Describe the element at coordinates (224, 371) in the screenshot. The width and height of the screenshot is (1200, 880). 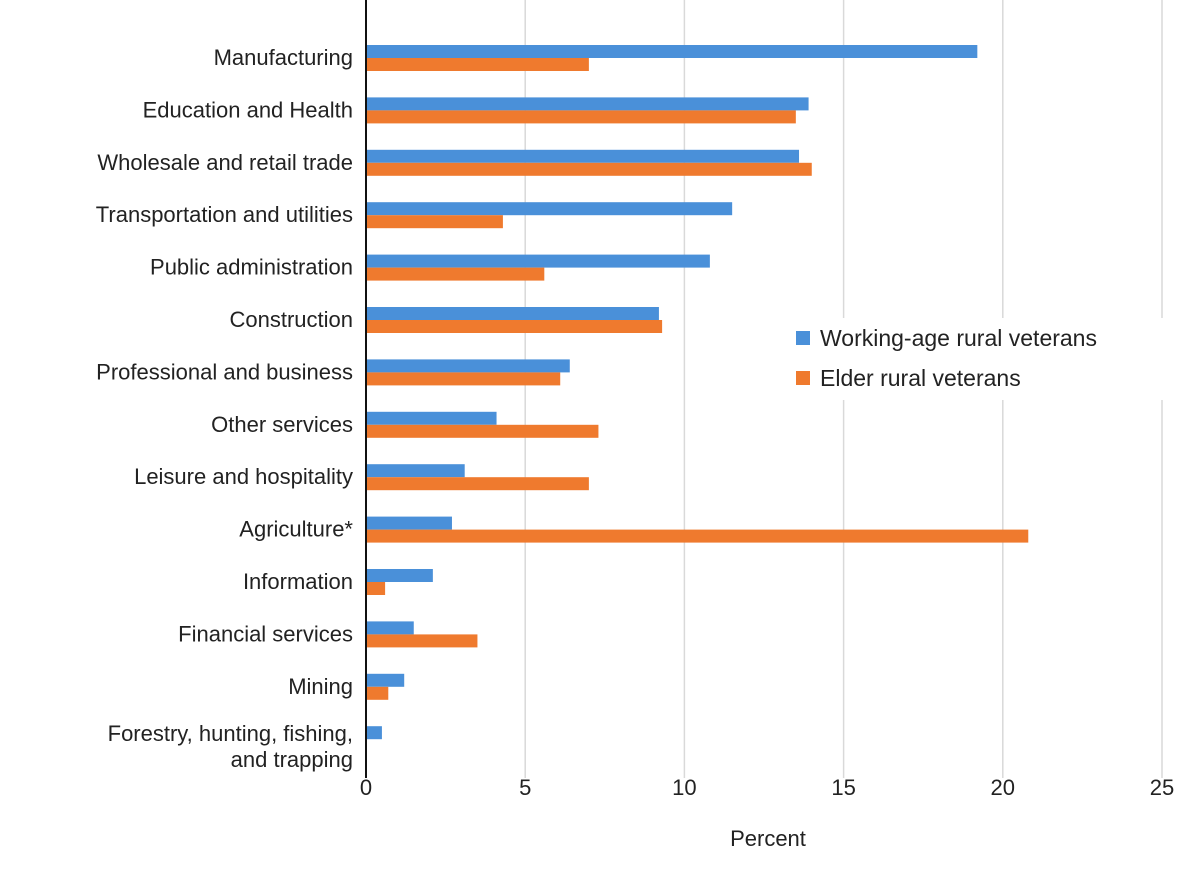
I see `category-label: Professional and business` at that location.